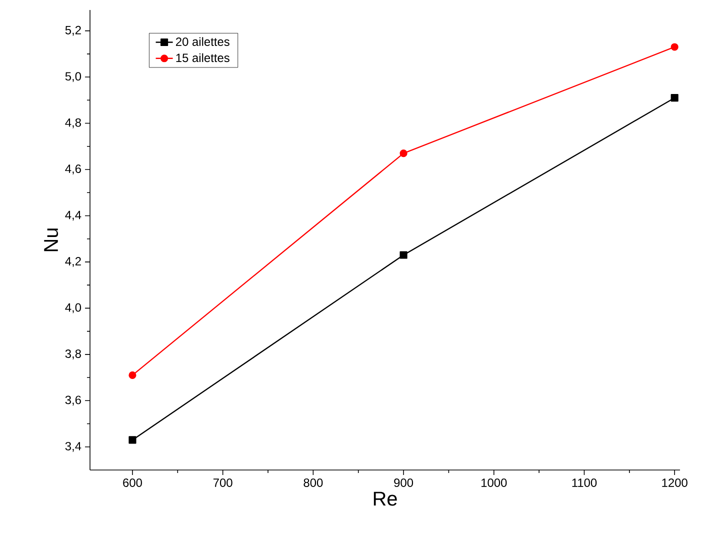  Describe the element at coordinates (675, 482) in the screenshot. I see `x-tick-label: 1200` at that location.